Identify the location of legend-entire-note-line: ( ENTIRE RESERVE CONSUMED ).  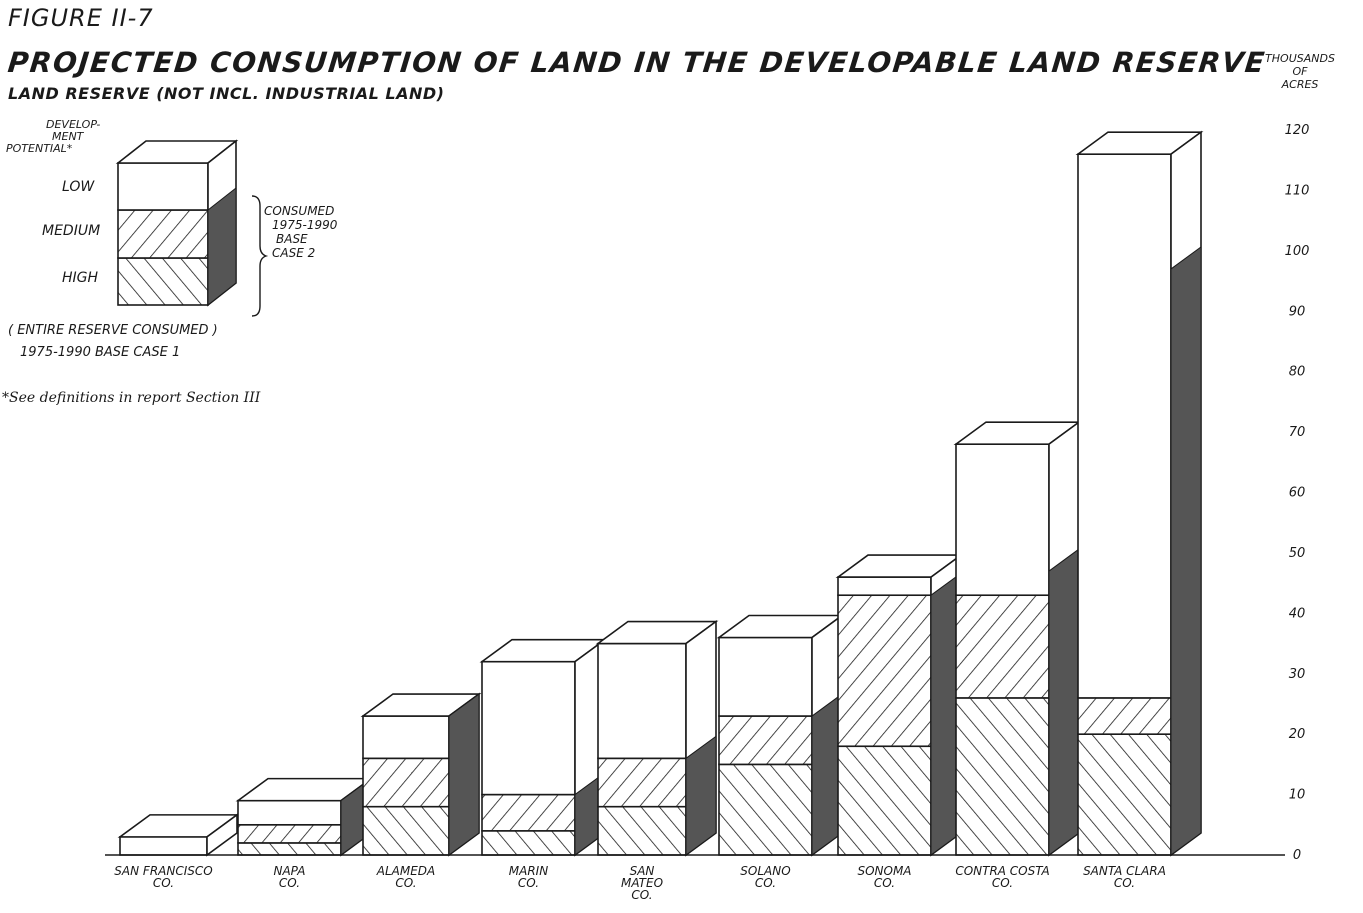
(113, 330).